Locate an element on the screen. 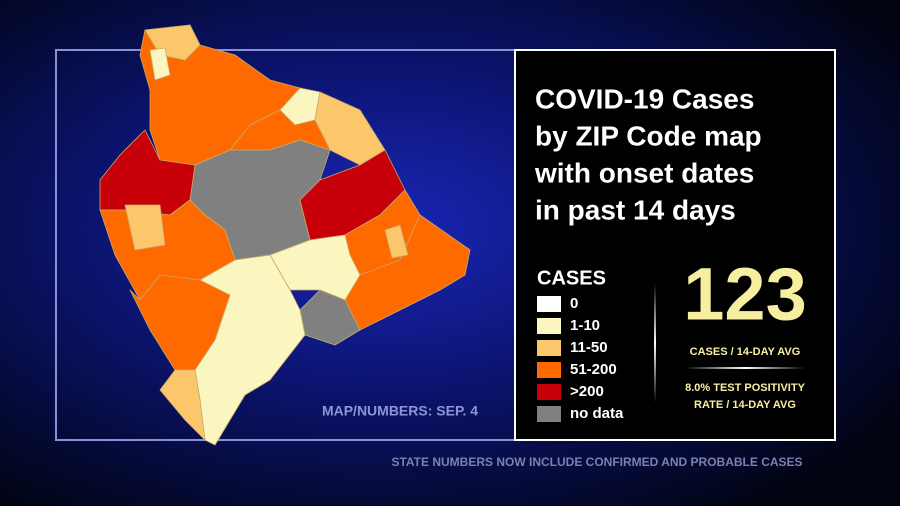 The image size is (900, 506). legend-label: 1-10 is located at coordinates (585, 325).